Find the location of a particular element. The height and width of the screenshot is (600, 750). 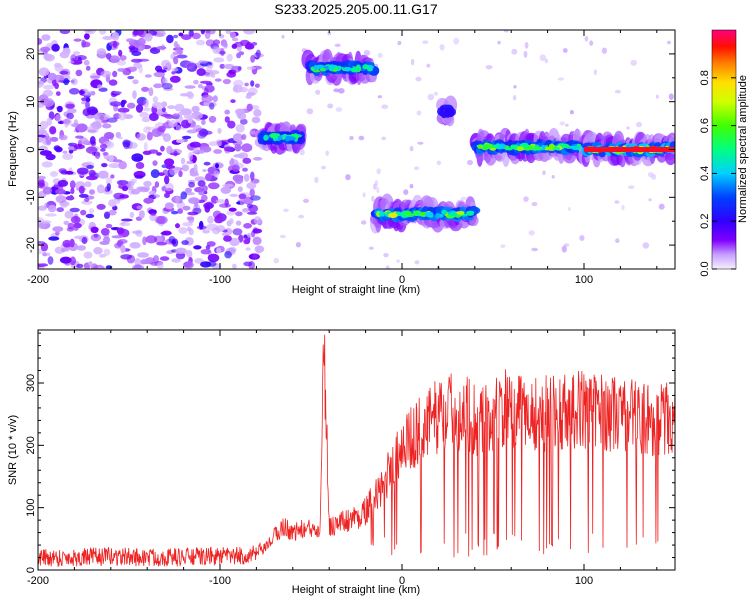

snr-x-tick-label: -200 is located at coordinates (38, 581).